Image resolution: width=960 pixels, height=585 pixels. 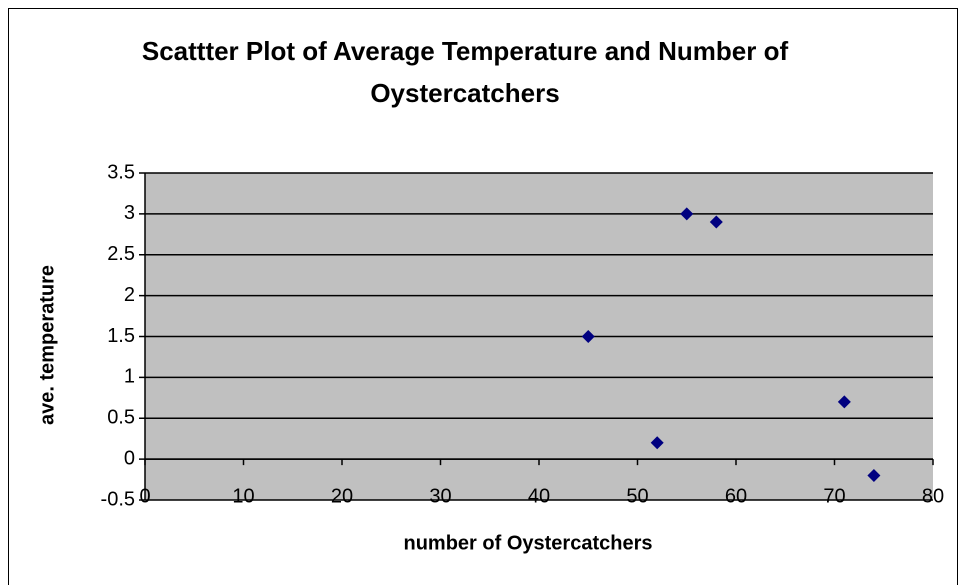 What do you see at coordinates (528, 543) in the screenshot?
I see `x-axis-title: number of Oystercatchers` at bounding box center [528, 543].